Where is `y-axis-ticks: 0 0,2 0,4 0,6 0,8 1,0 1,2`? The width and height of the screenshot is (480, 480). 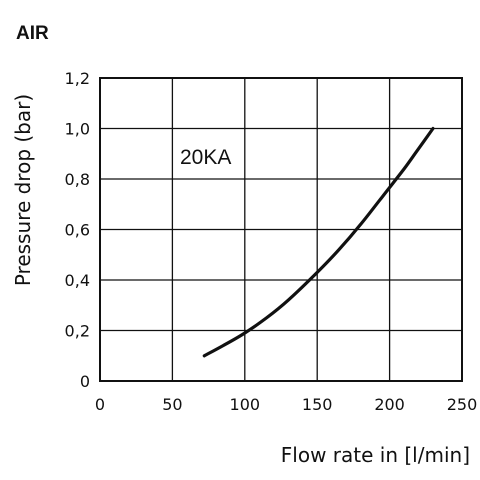 y-axis-ticks: 0 0,2 0,4 0,6 0,8 1,0 1,2 is located at coordinates (77, 230).